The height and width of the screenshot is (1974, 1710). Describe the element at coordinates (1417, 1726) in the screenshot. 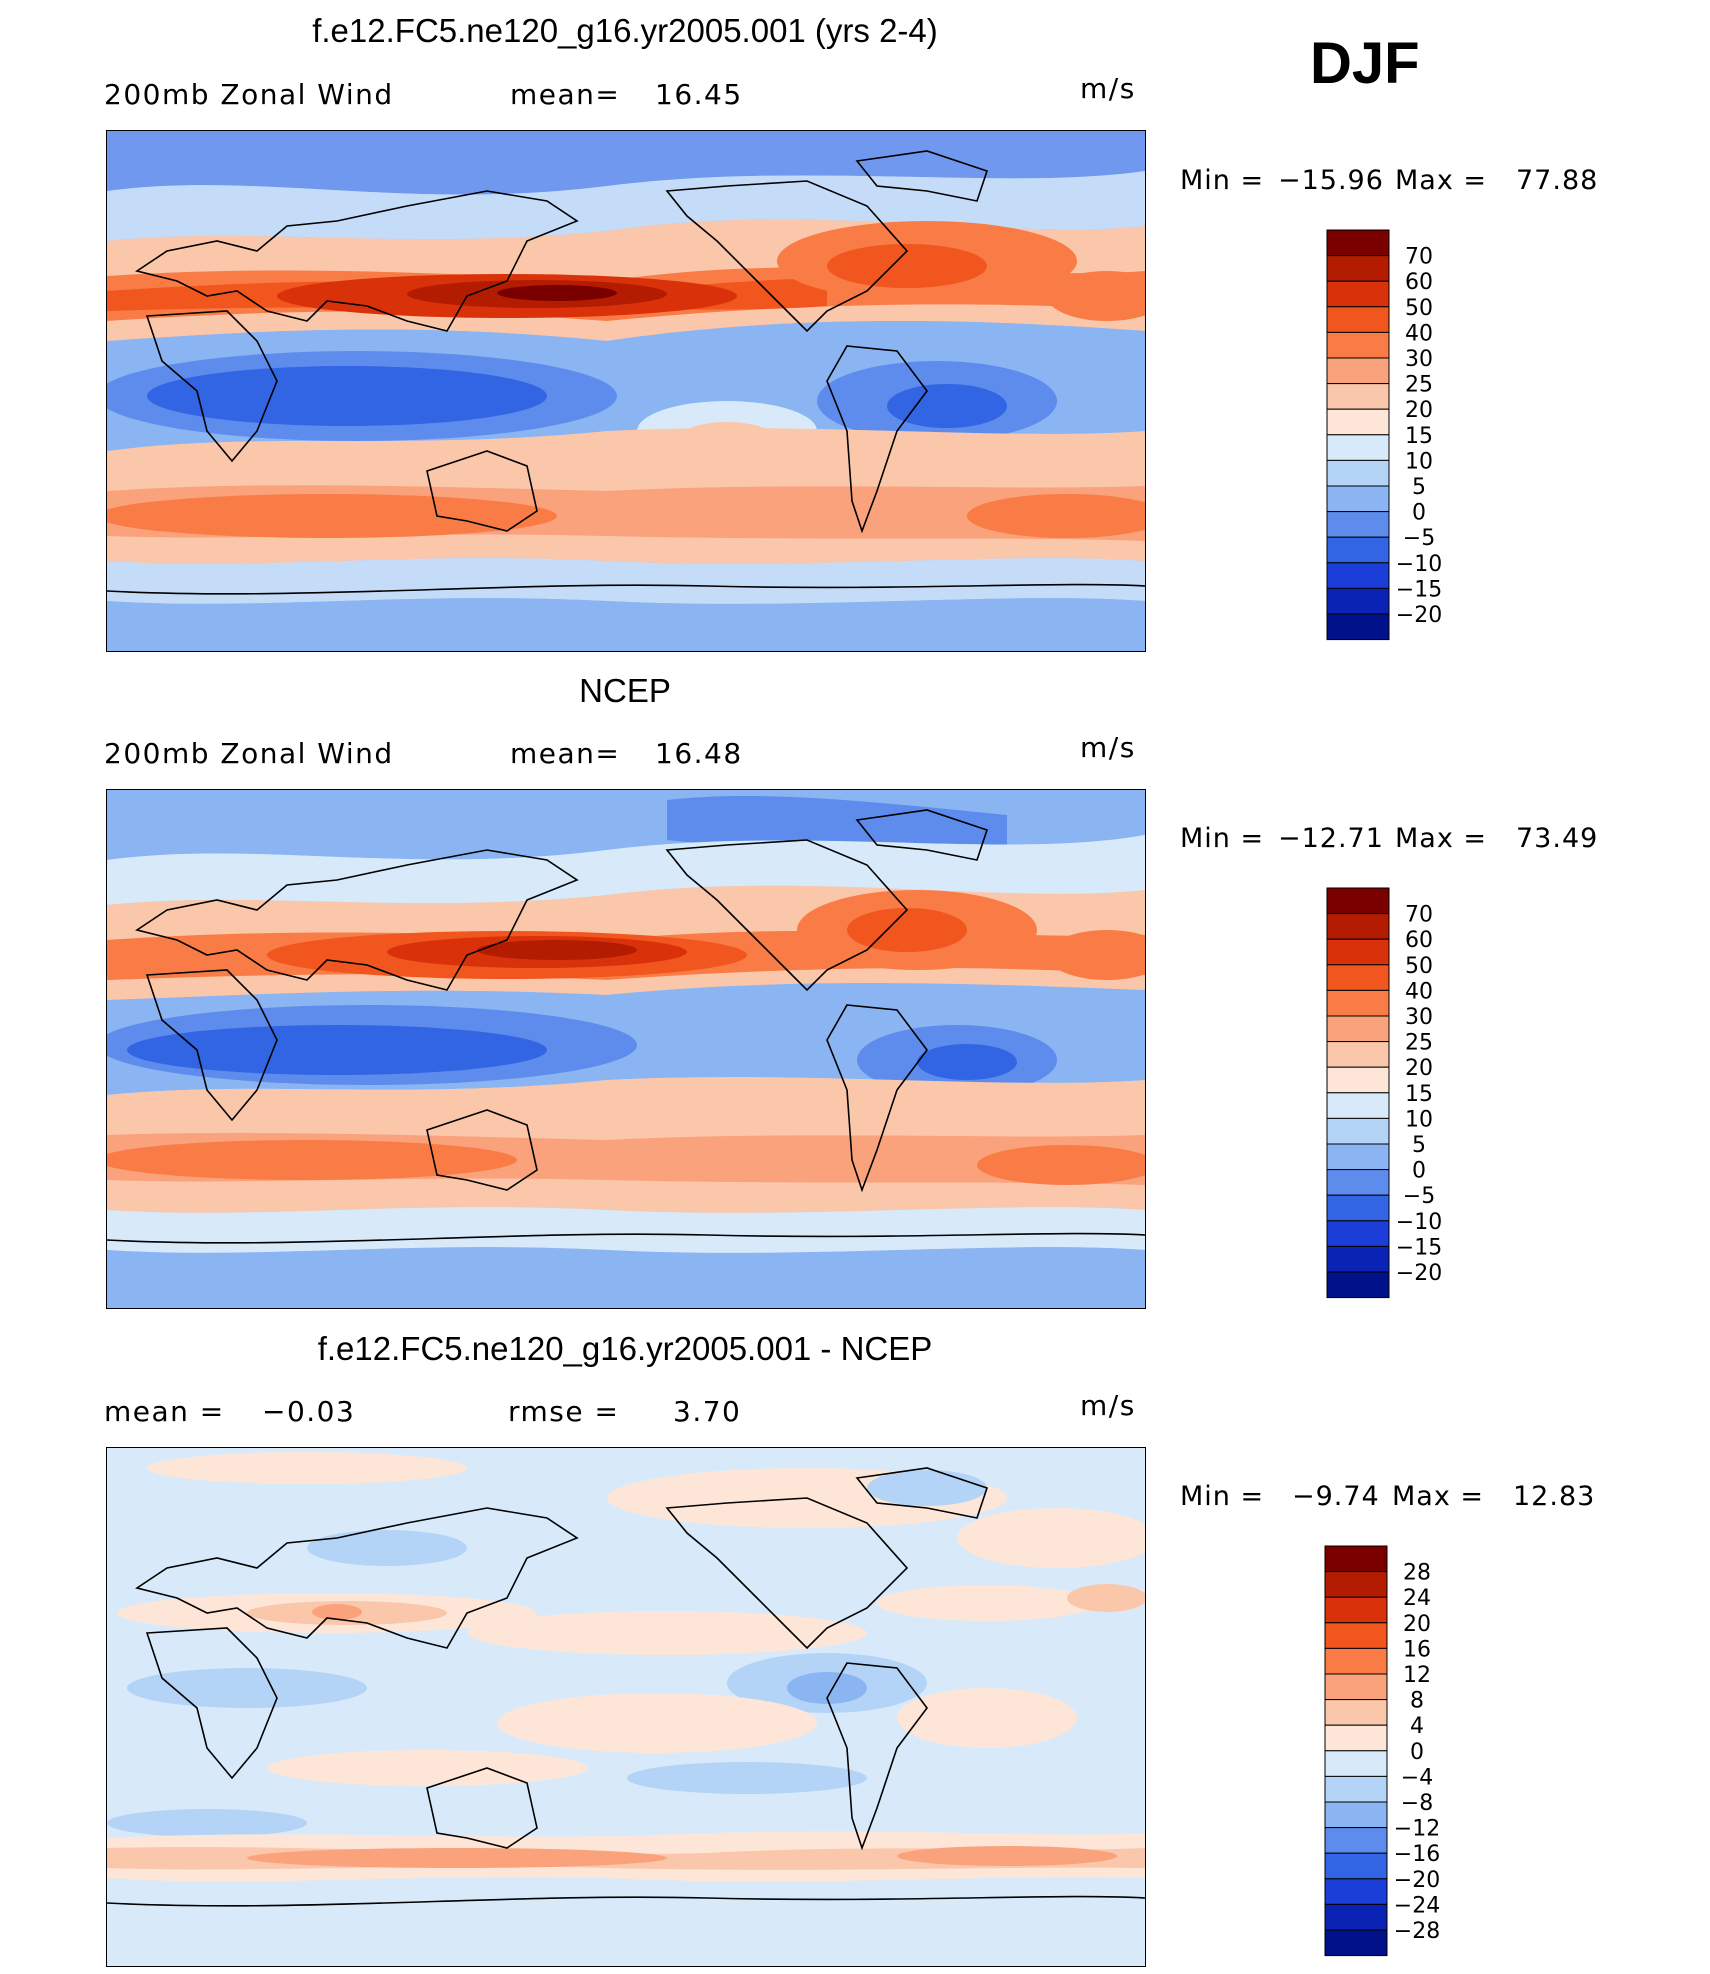

I see `colorbar-label: 4` at that location.